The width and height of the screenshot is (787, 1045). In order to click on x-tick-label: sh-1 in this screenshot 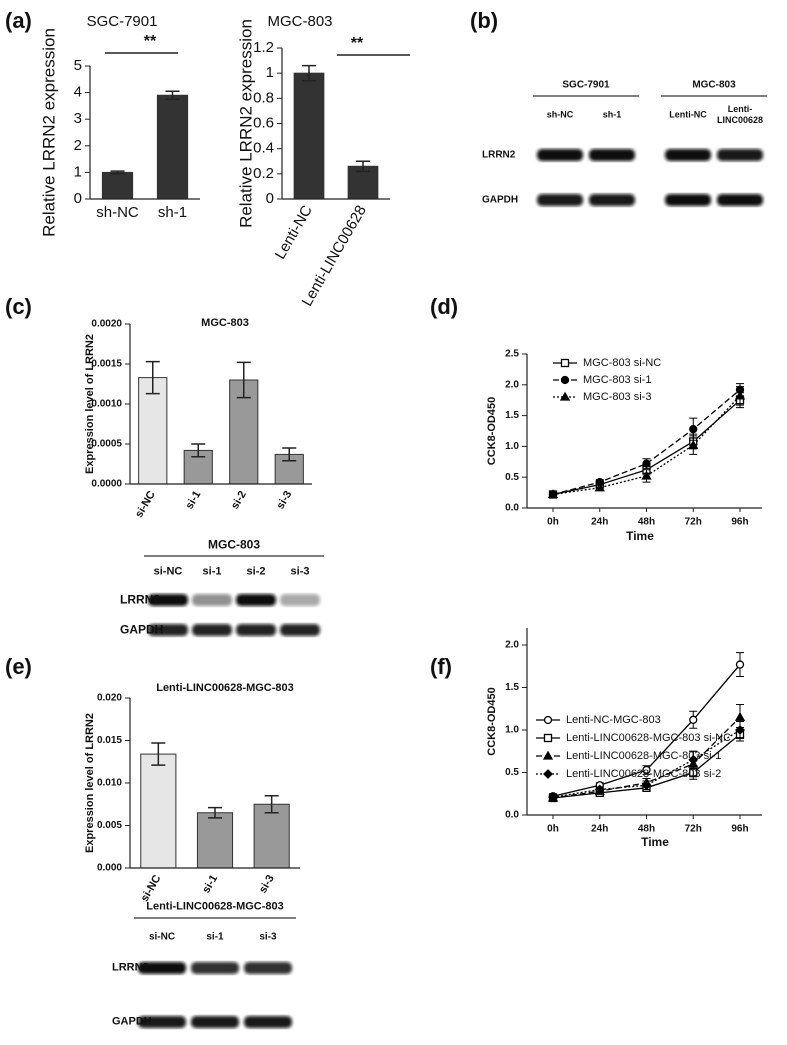, I will do `click(172, 212)`.